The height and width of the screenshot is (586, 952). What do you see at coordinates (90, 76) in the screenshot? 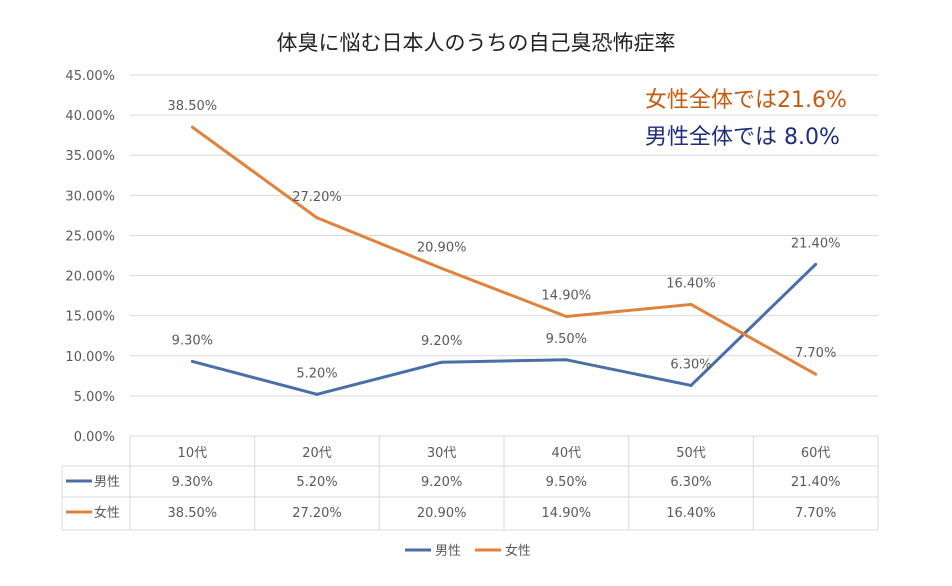
I see `y-tick-label: 45.00%` at bounding box center [90, 76].